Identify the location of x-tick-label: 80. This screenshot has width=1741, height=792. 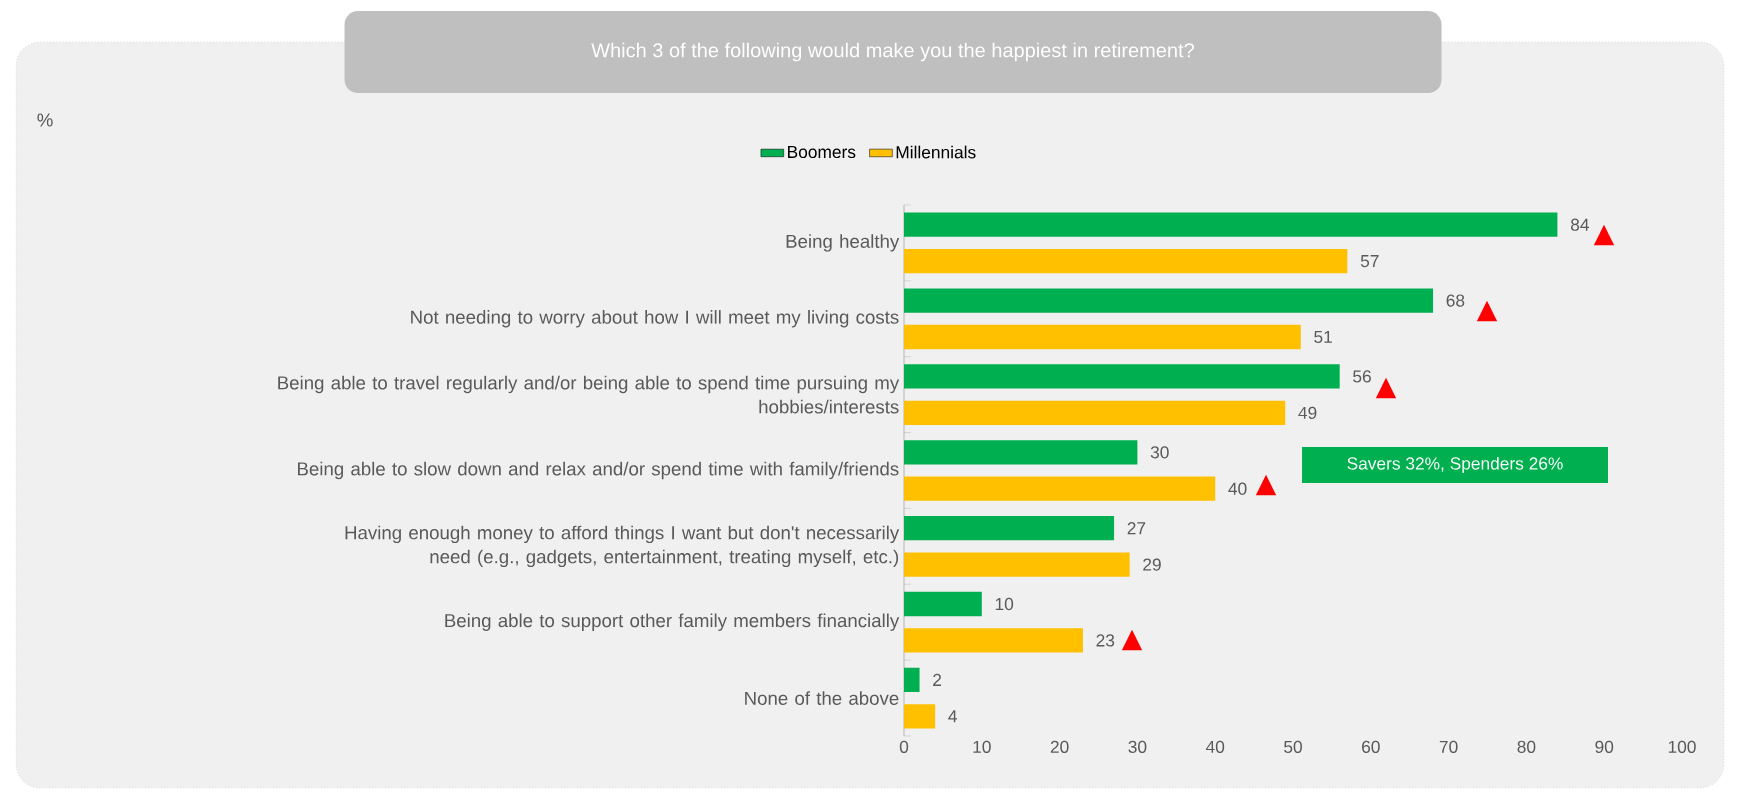
(1526, 746).